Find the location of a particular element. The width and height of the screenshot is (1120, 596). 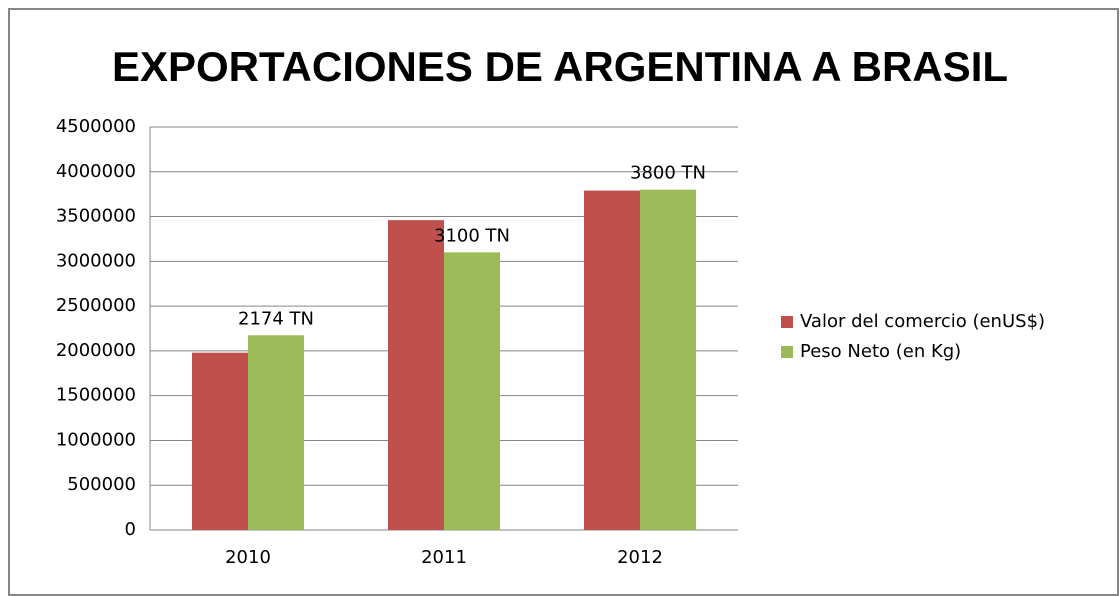

x-tick-label: 2010 is located at coordinates (248, 557).